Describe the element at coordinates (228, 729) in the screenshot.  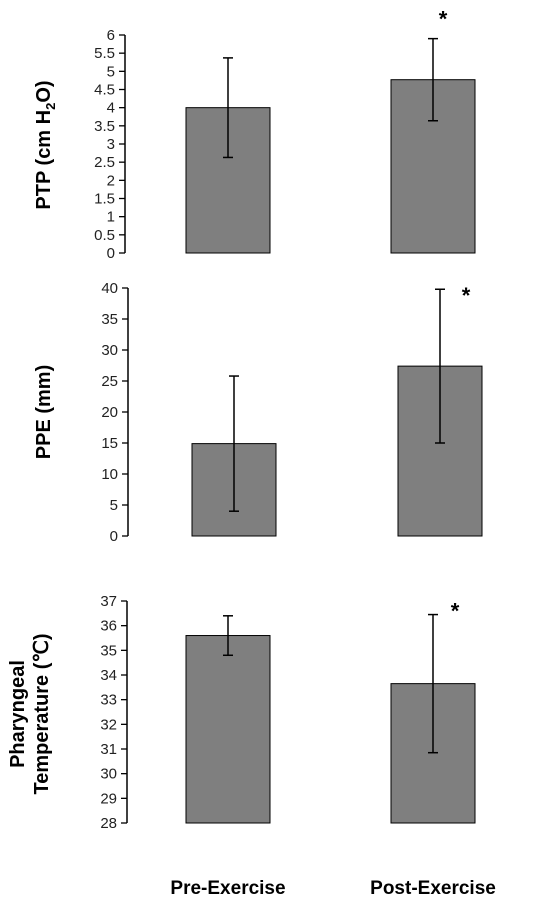
I see `temperature-bar-pre-exercise` at that location.